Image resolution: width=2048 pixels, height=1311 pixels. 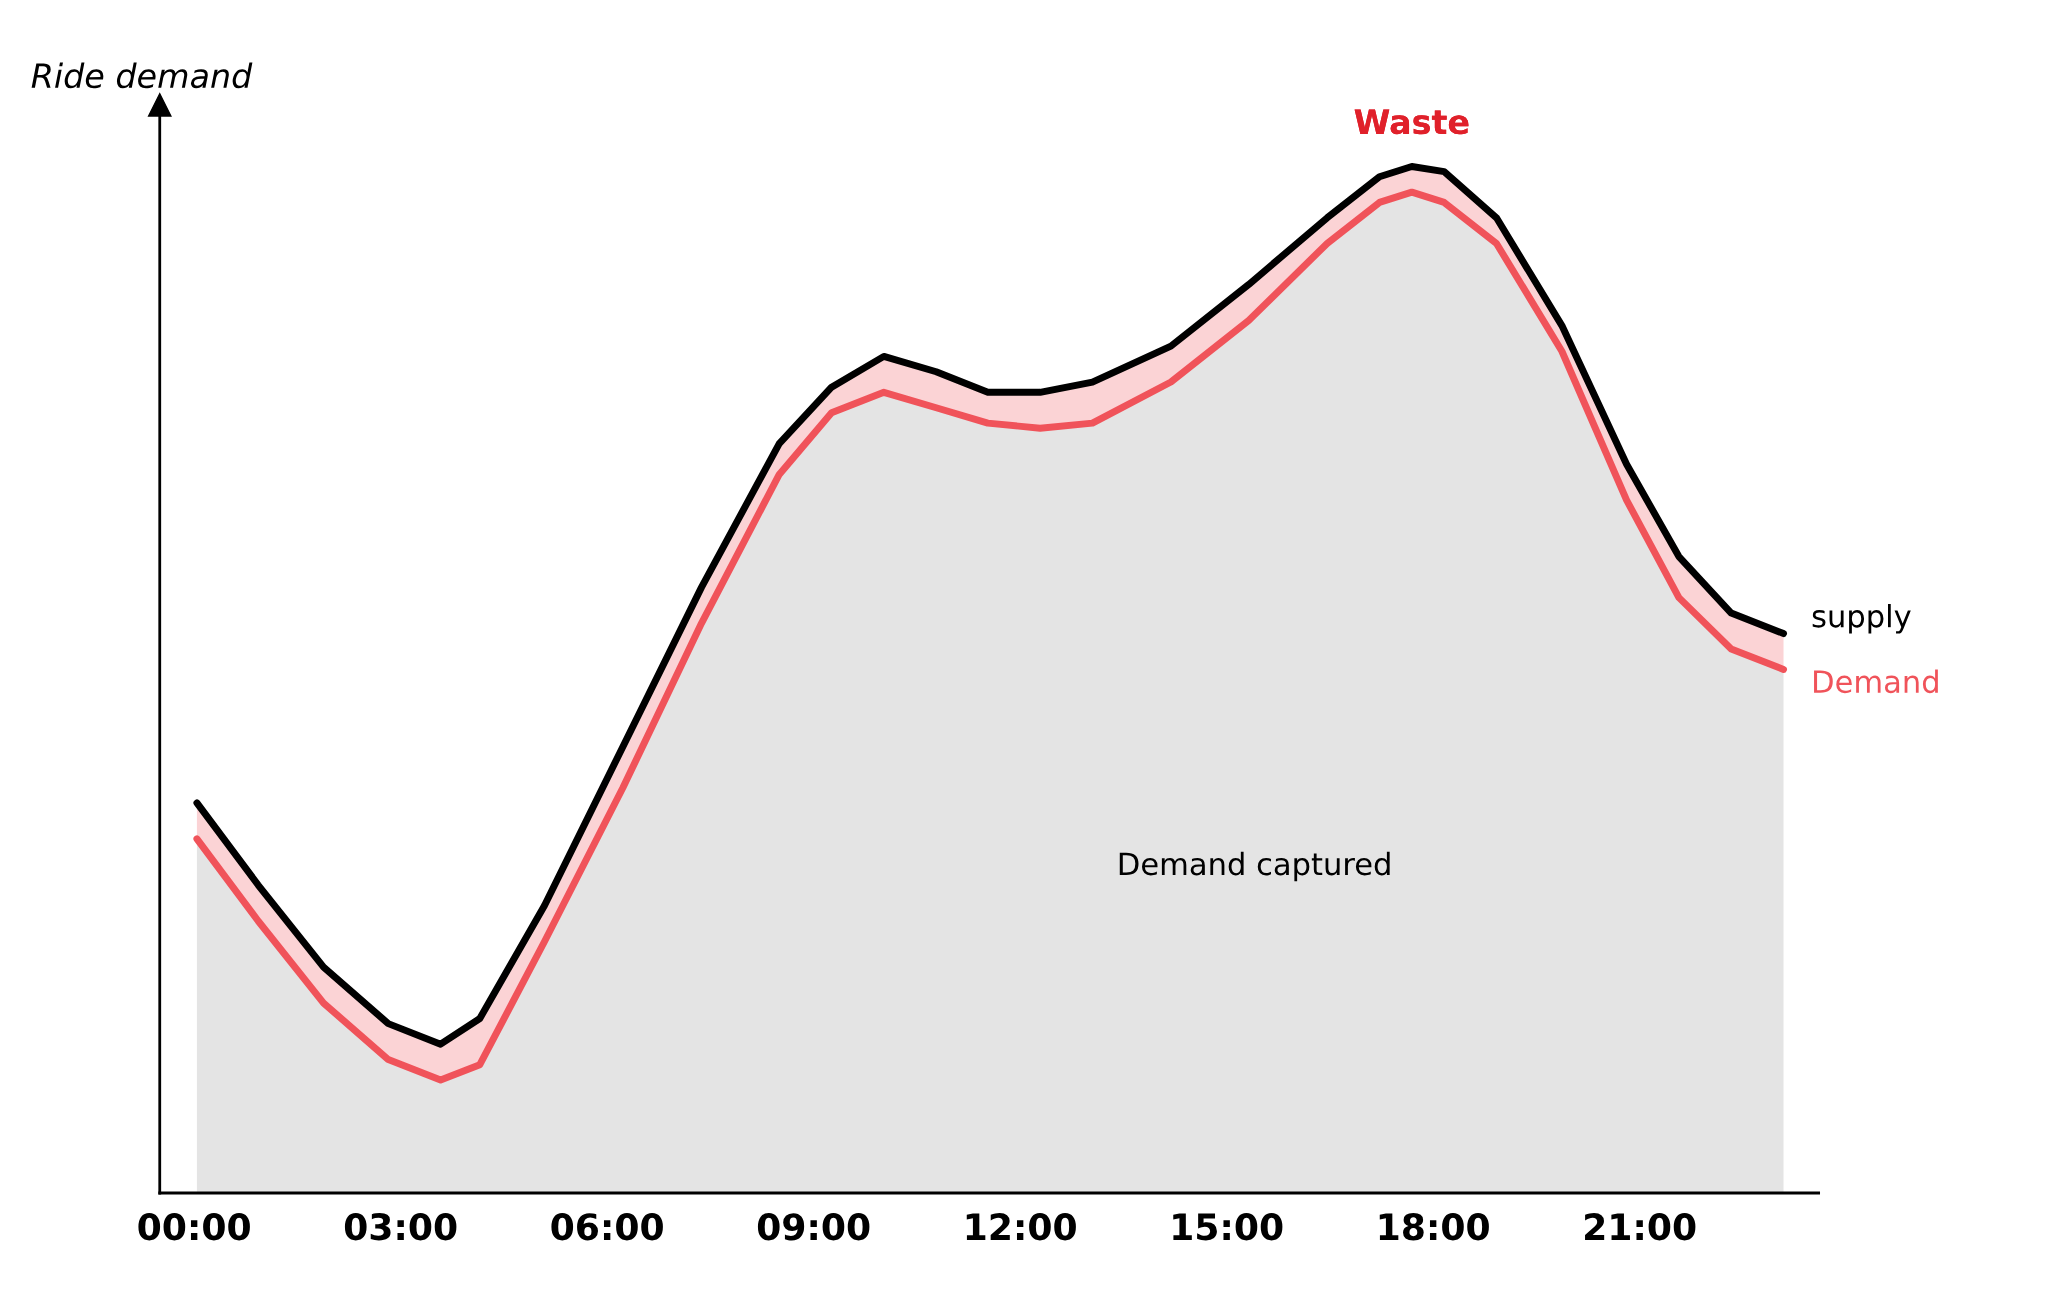 I want to click on x-tick-label: 09:00, so click(x=813, y=1227).